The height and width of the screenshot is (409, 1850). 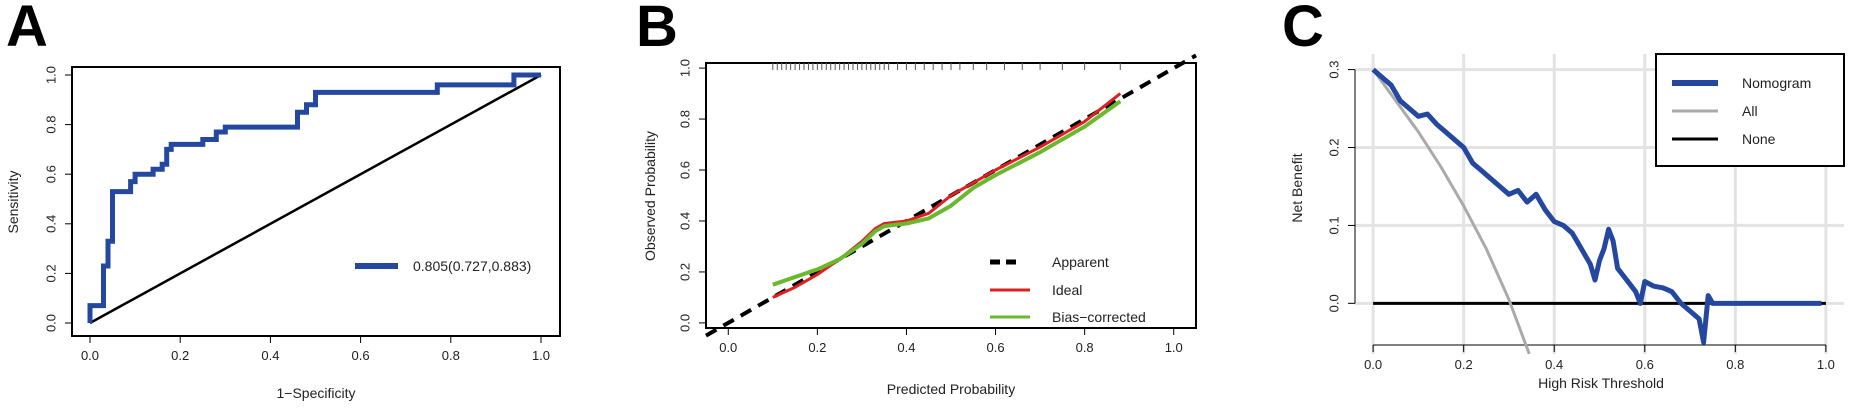 I want to click on dca-x-tick-label: 0.0, so click(x=1373, y=364).